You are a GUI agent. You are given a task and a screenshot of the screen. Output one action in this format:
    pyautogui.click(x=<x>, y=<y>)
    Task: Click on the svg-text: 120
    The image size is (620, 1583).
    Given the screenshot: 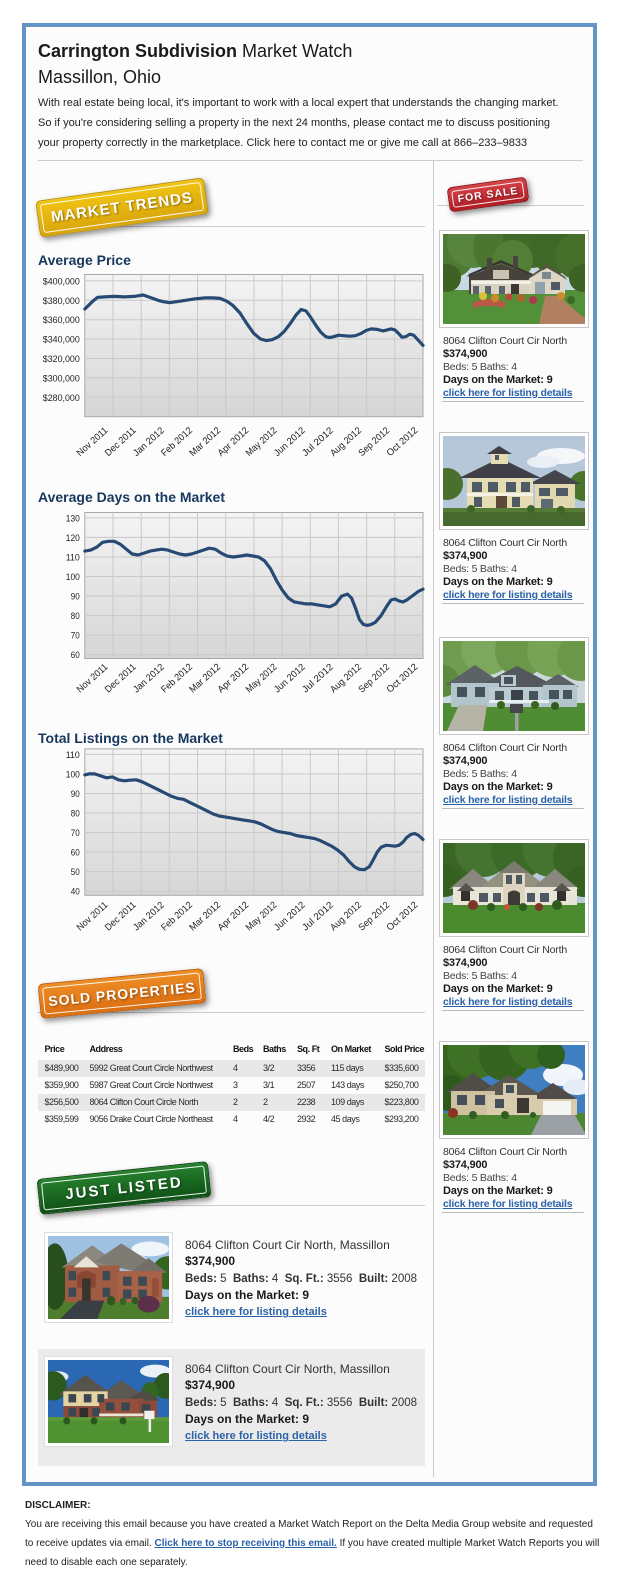 What is the action you would take?
    pyautogui.click(x=73, y=538)
    